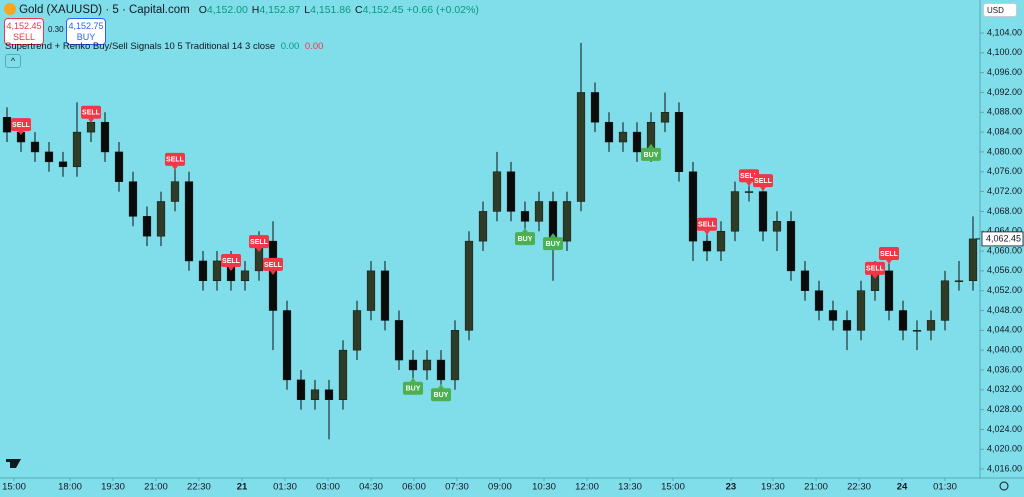  I want to click on x-tick-label: 07:30, so click(457, 487).